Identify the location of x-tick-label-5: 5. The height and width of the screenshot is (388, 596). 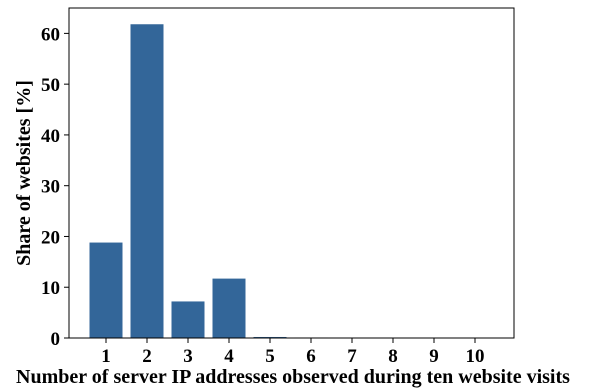
(270, 356).